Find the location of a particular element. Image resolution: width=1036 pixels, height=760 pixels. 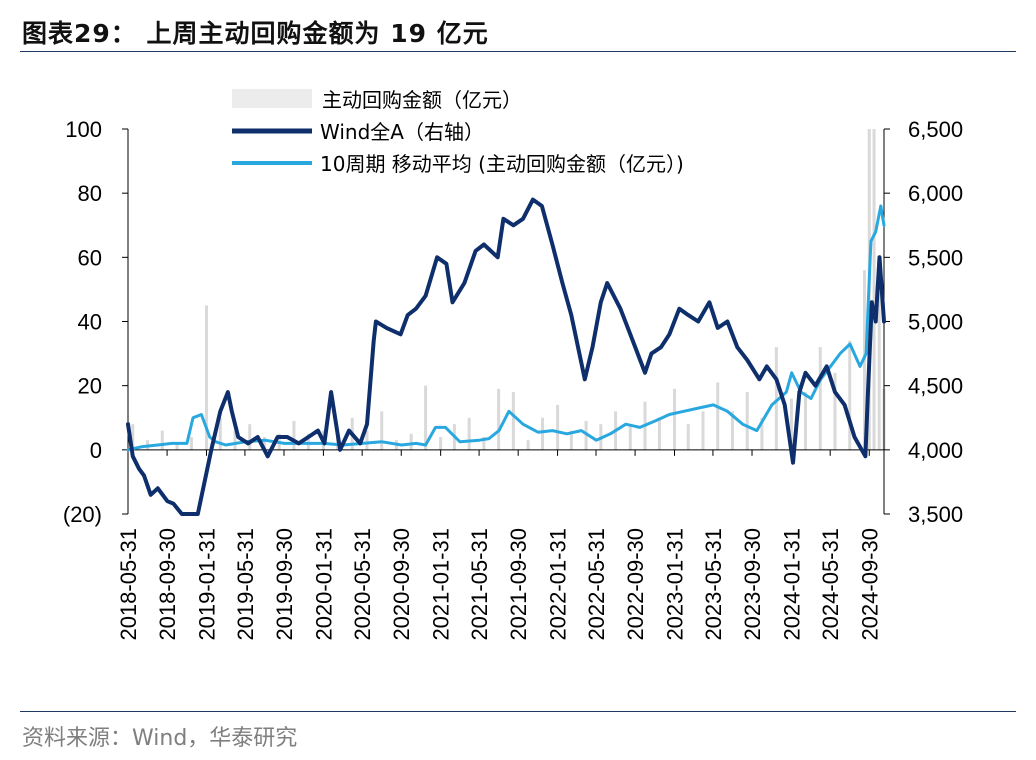

x-axis-tick-label: 2020-05-31 is located at coordinates (362, 584).